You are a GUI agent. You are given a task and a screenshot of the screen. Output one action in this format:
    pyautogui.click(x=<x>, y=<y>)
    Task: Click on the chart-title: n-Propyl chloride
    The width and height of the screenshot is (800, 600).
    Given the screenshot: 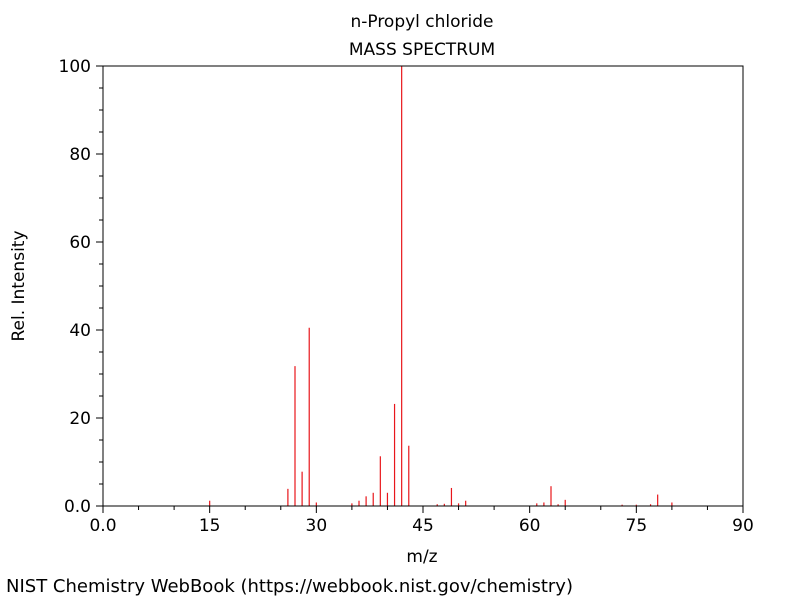 What is the action you would take?
    pyautogui.click(x=421, y=22)
    